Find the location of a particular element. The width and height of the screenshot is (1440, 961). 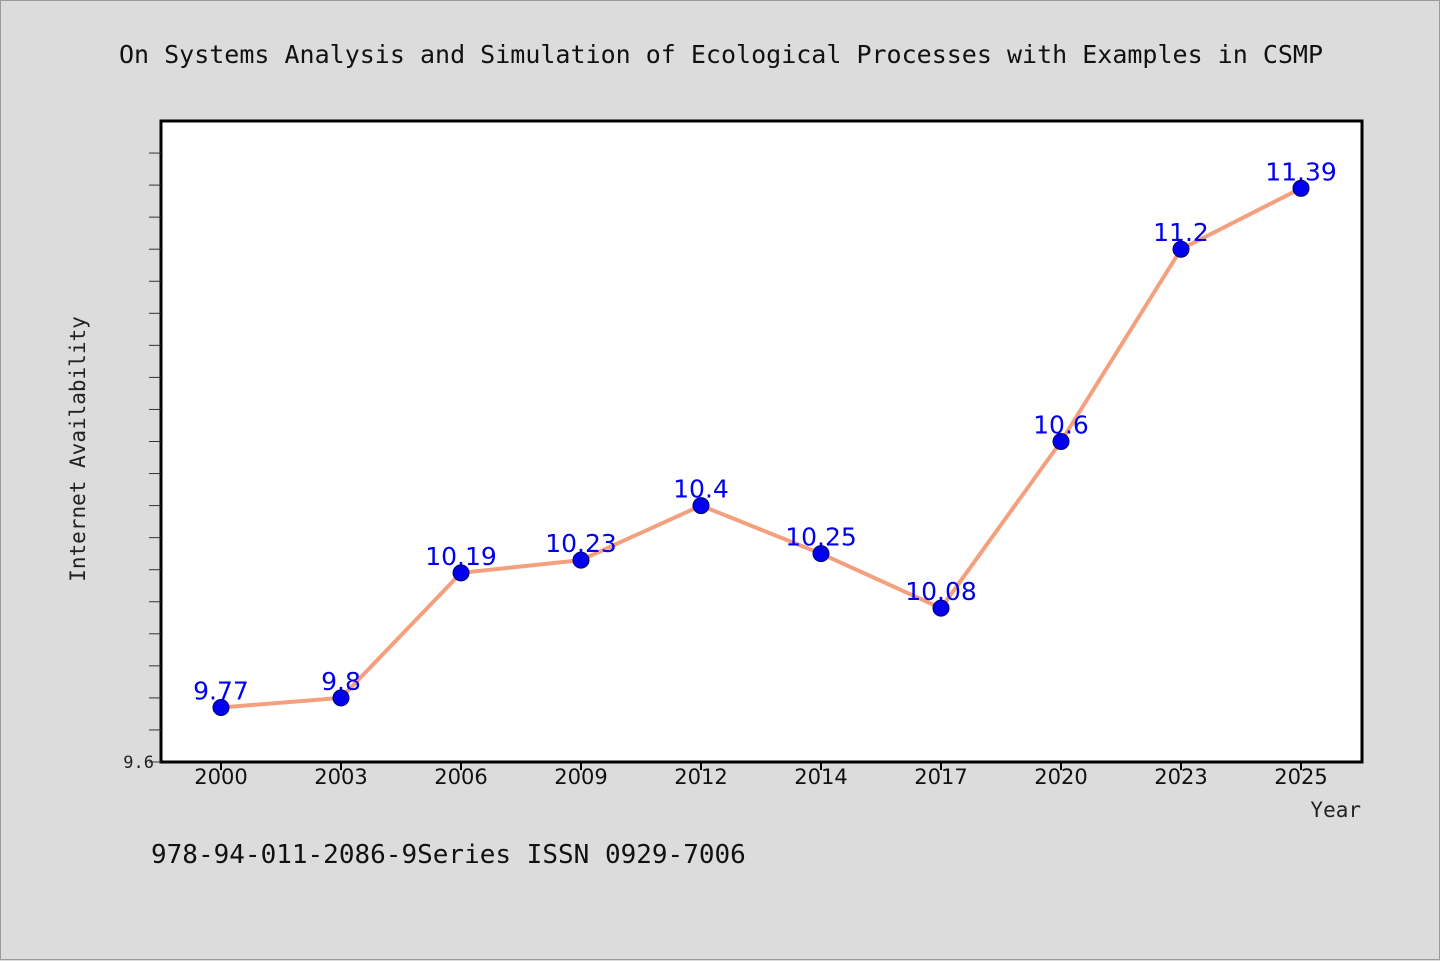

y-axis-ticks is located at coordinates (155, 457).